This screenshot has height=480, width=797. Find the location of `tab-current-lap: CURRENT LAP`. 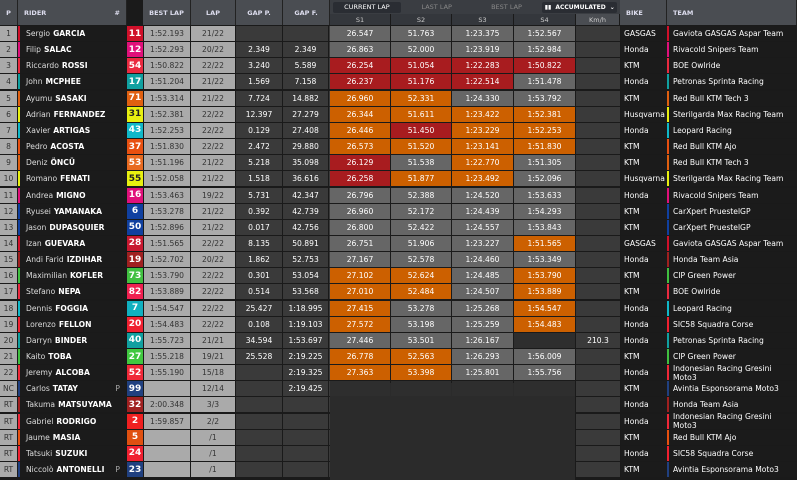

tab-current-lap: CURRENT LAP is located at coordinates (367, 7).